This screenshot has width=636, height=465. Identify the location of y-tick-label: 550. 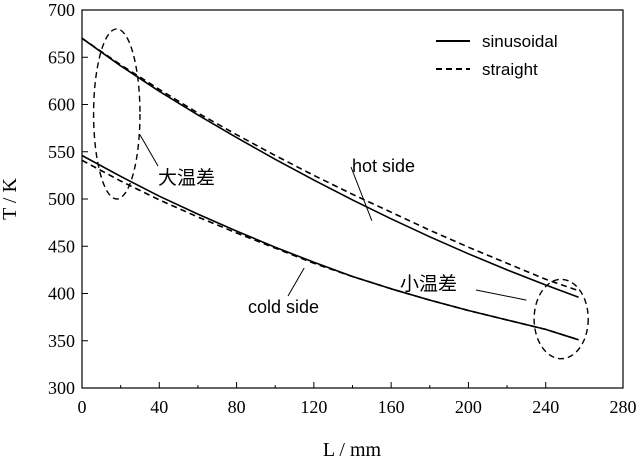
(61, 152).